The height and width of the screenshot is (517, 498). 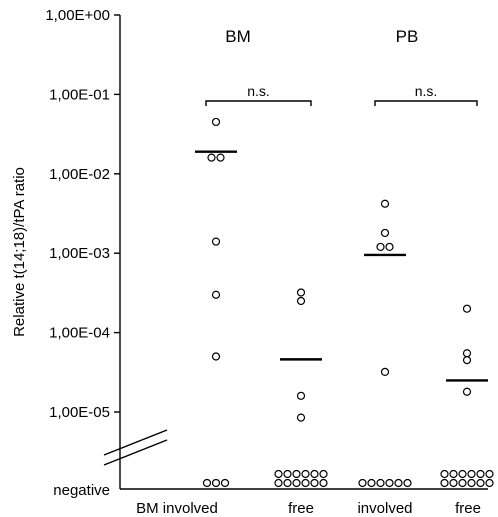 I want to click on significance-brackets: n.s. n.s., so click(x=341, y=94).